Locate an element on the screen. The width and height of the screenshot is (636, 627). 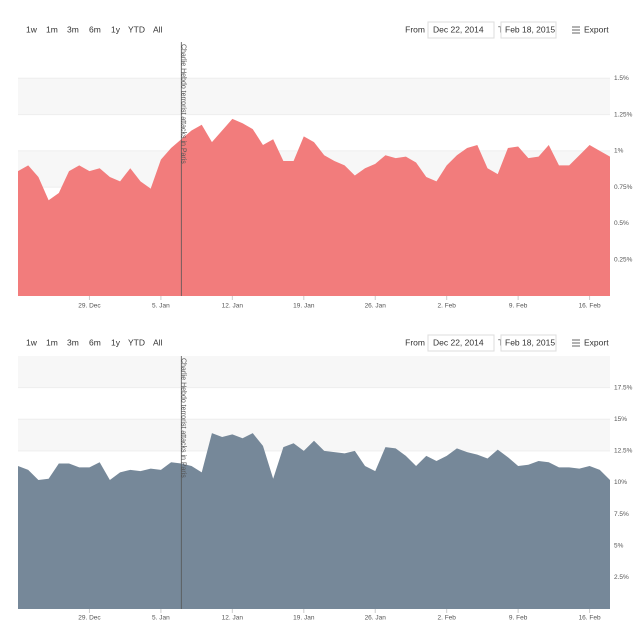
y-tick-label: 10% is located at coordinates (620, 482).